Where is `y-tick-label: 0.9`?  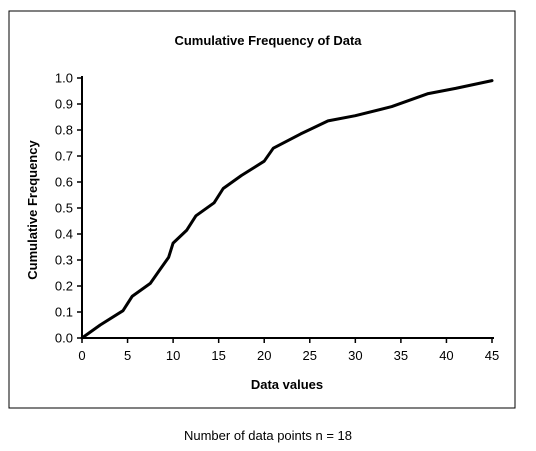
y-tick-label: 0.9 is located at coordinates (64, 104).